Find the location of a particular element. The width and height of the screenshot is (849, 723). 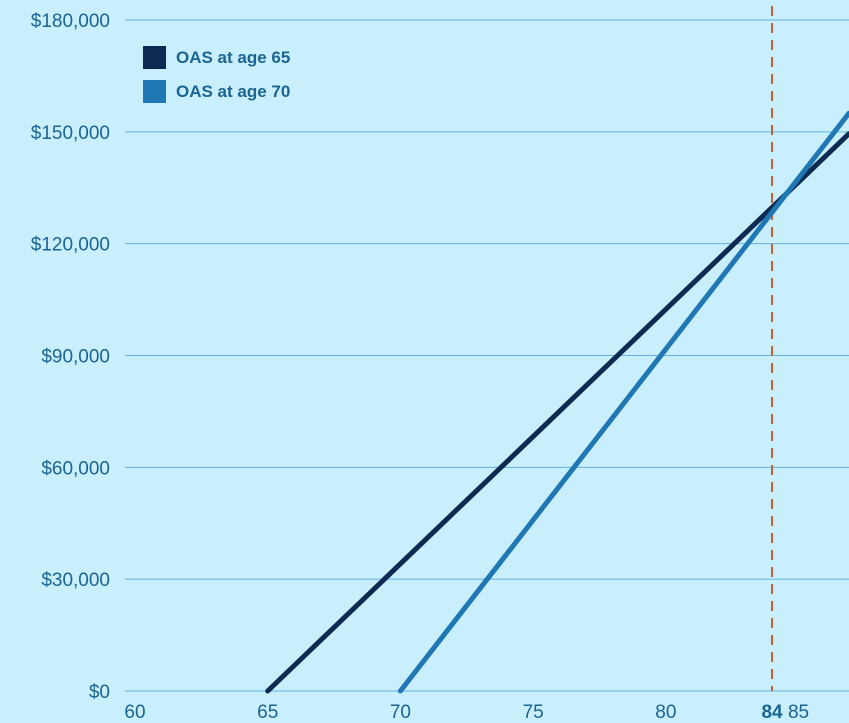

y-tick-label: $150,000 is located at coordinates (70, 133).